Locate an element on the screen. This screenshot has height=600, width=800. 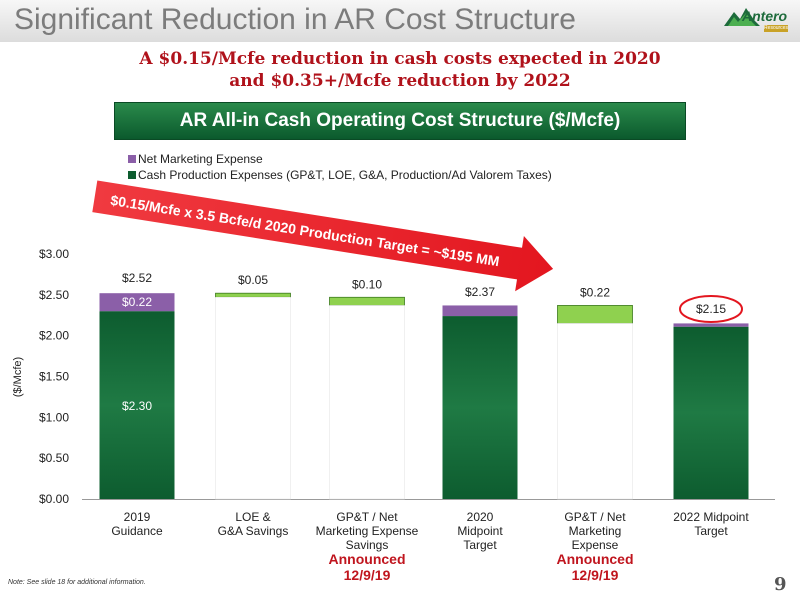
bar-marketing-label: $0.22 is located at coordinates (137, 302).